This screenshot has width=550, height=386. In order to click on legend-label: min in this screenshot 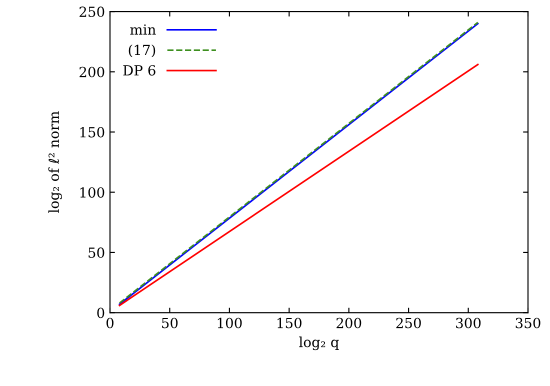, I will do `click(143, 29)`.